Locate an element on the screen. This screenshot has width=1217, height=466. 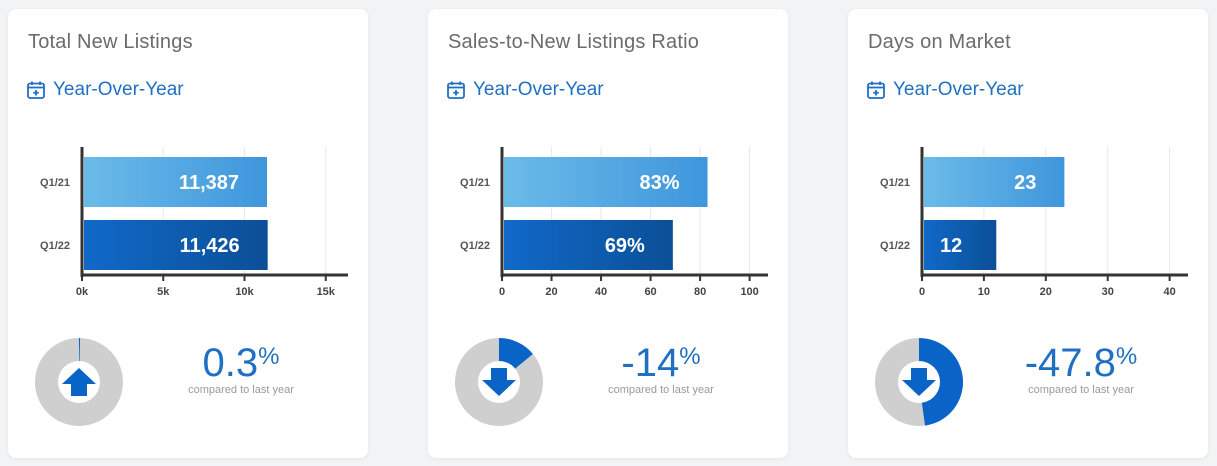
bar-chart: Q1/21 11,387 Q1/22 11,426 0k 5k 10k 15k is located at coordinates (194, 222).